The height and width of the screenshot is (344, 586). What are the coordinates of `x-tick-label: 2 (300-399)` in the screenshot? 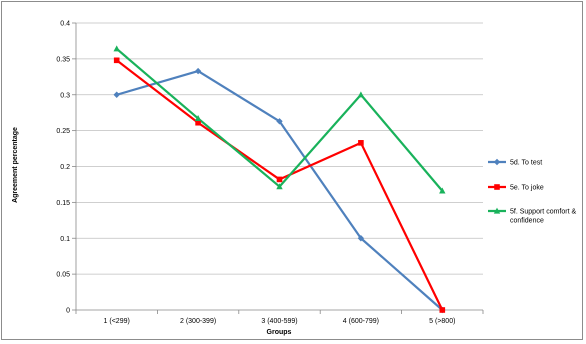 It's located at (198, 321).